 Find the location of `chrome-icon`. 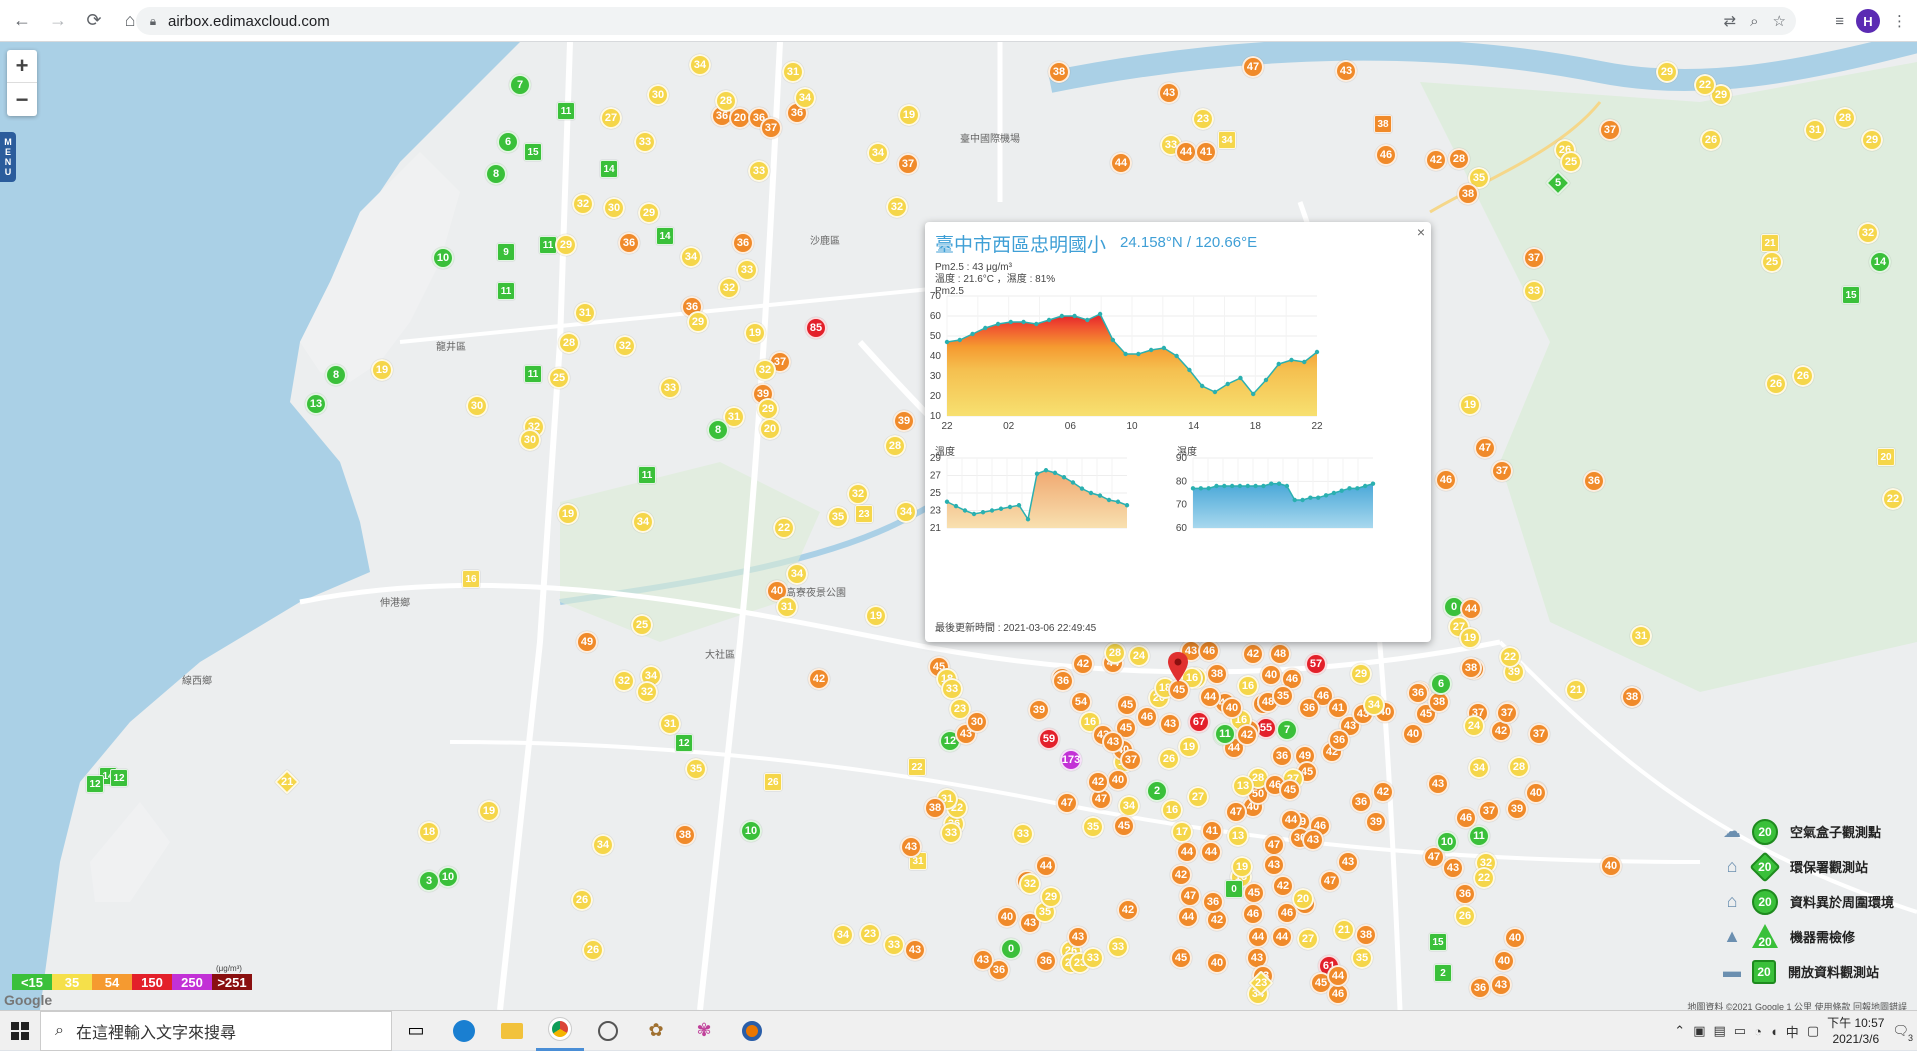

chrome-icon is located at coordinates (560, 1031).